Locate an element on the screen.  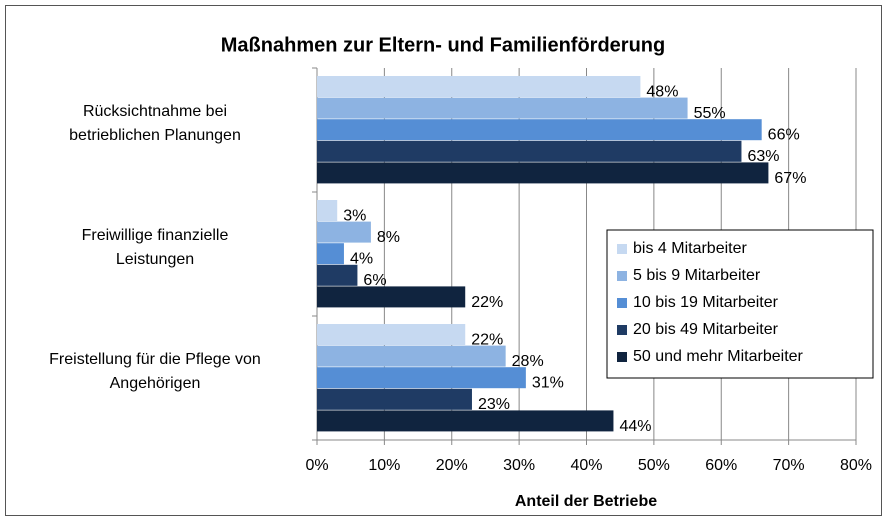
data-label: 6% is located at coordinates (374, 280).